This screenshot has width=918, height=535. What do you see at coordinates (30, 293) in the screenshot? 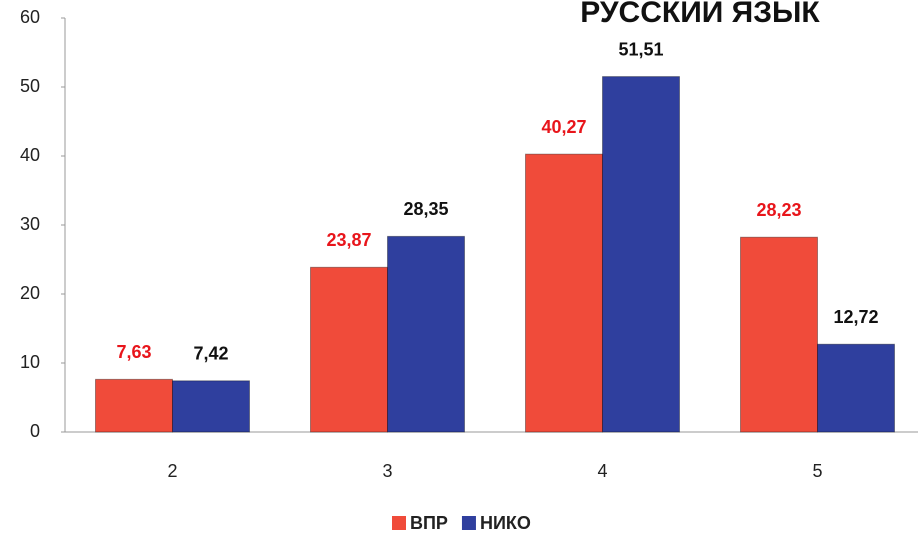
I see `y-tick-label: 20` at bounding box center [30, 293].